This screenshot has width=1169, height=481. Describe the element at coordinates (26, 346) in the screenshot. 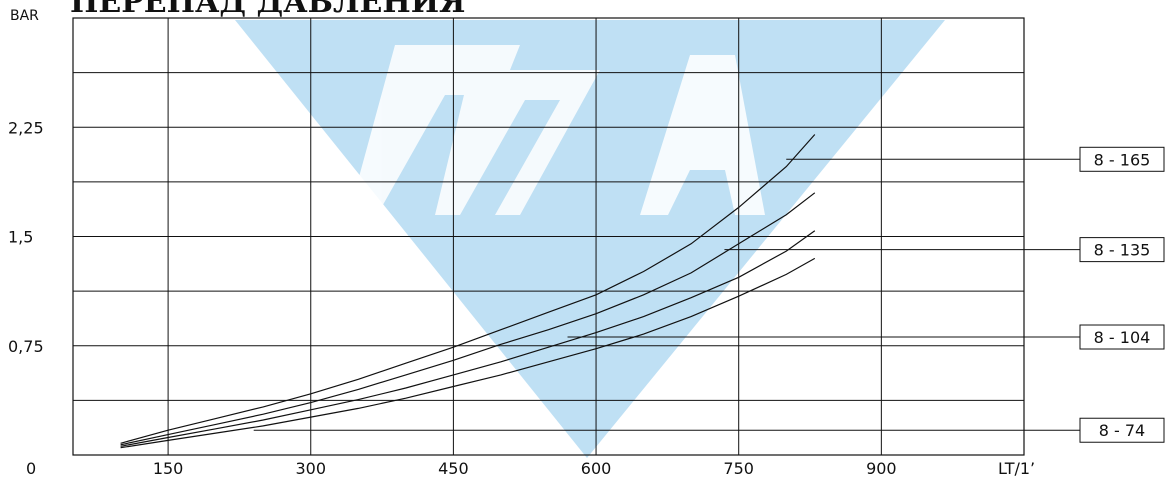

I see `y-tick-label: 0,75` at that location.